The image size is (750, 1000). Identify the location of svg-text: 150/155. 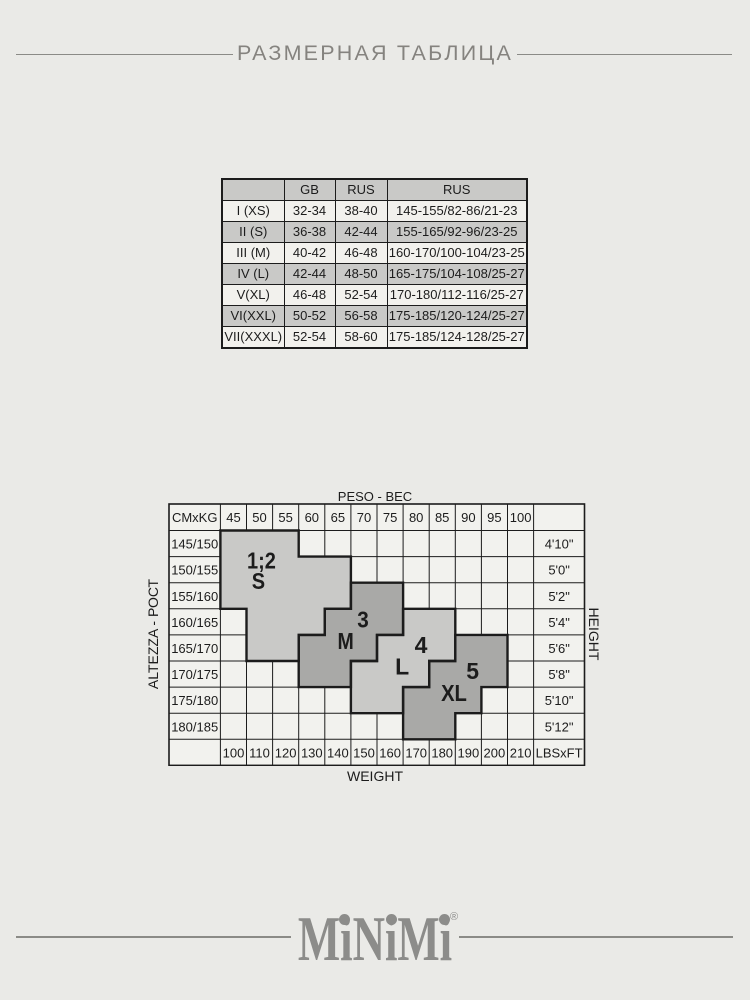
(194, 570).